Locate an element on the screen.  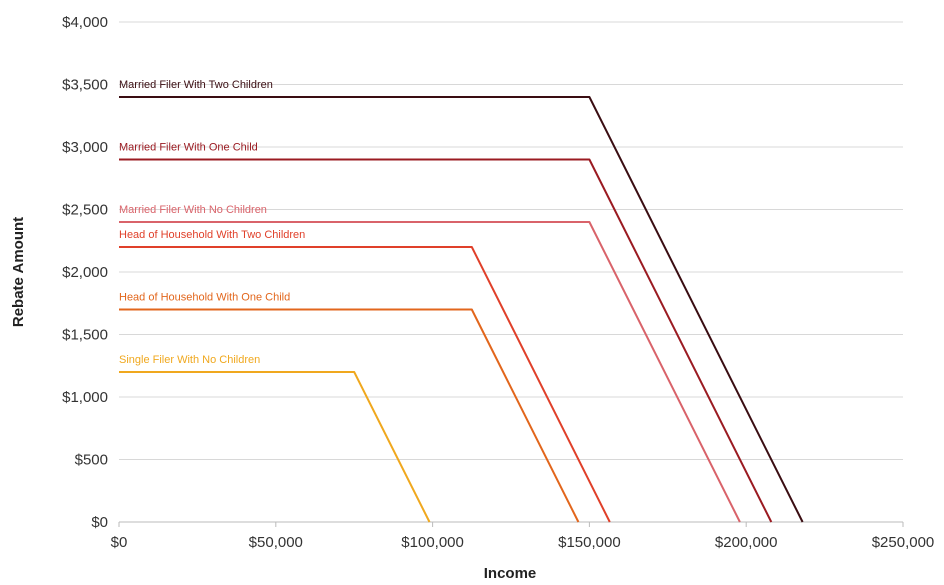
series-label-2: Married Filer With One Child is located at coordinates (188, 148).